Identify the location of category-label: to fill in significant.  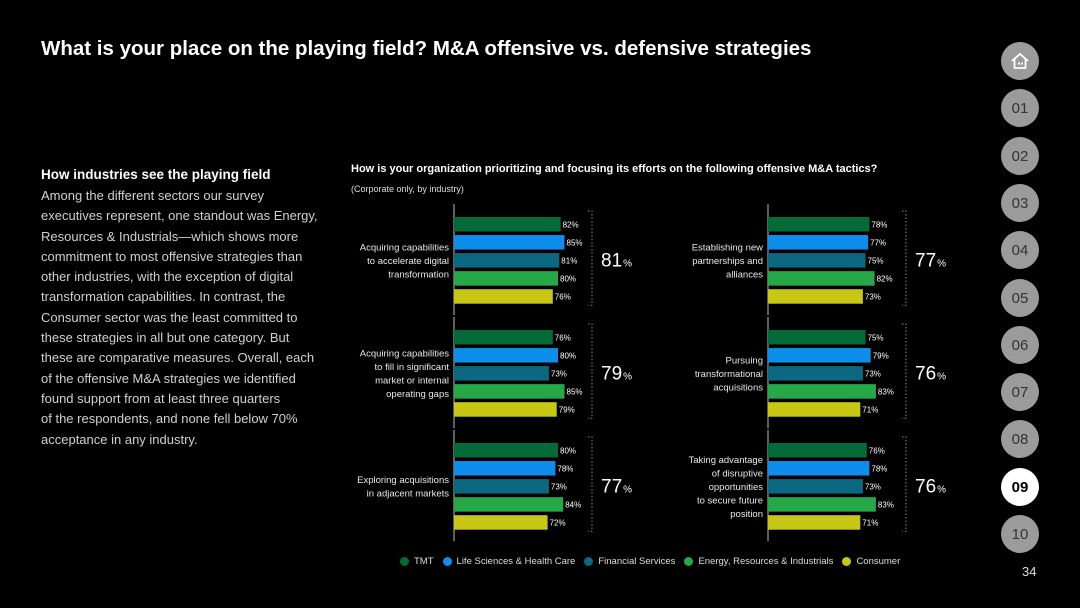
(412, 367).